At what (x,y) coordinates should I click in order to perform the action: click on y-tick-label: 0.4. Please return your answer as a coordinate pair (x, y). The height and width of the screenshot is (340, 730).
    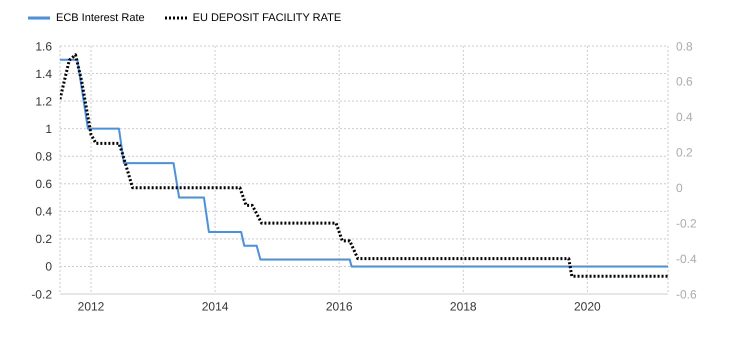
    Looking at the image, I should click on (43, 211).